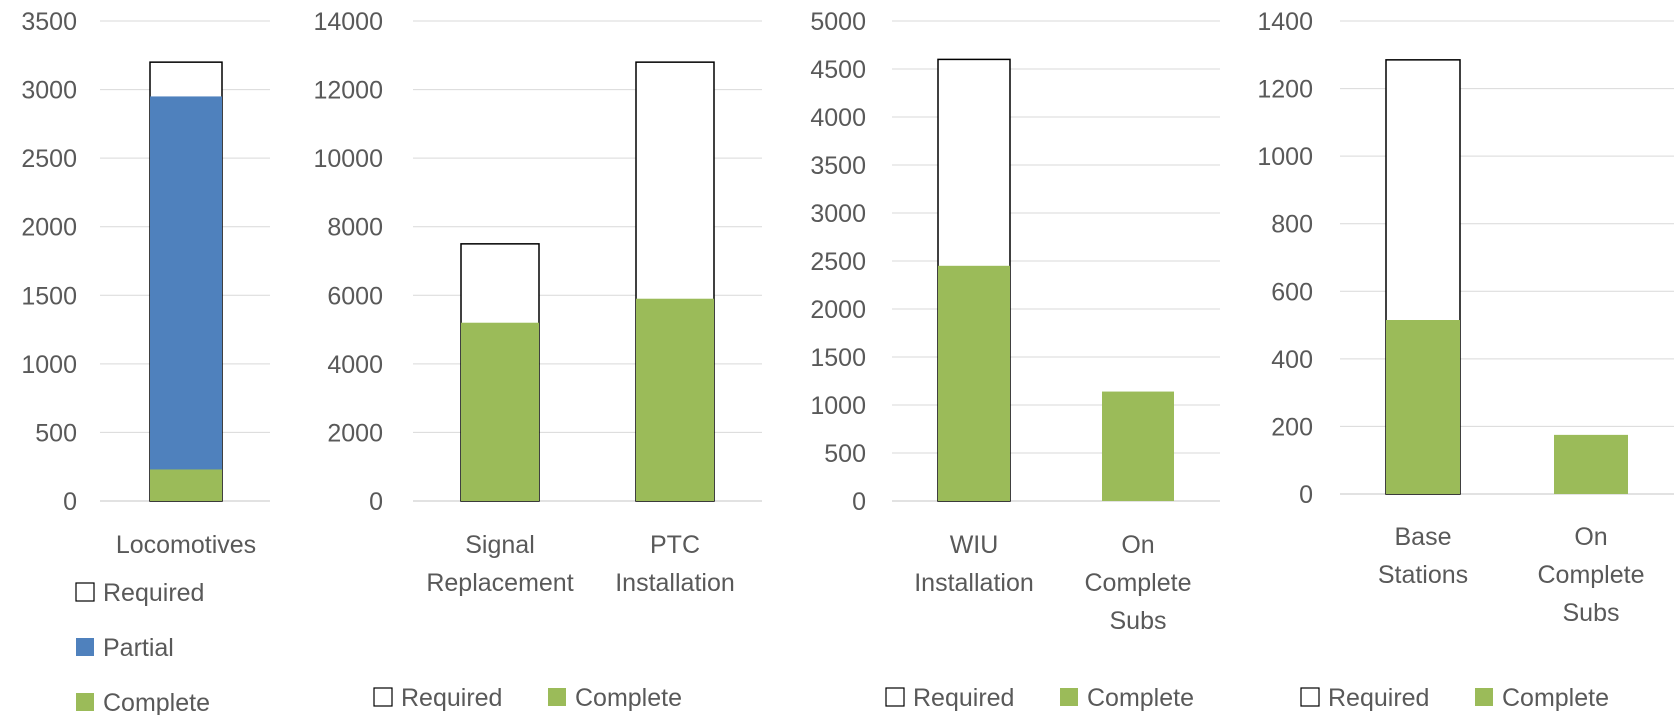  What do you see at coordinates (974, 564) in the screenshot?
I see `category-label: WIU Installation` at bounding box center [974, 564].